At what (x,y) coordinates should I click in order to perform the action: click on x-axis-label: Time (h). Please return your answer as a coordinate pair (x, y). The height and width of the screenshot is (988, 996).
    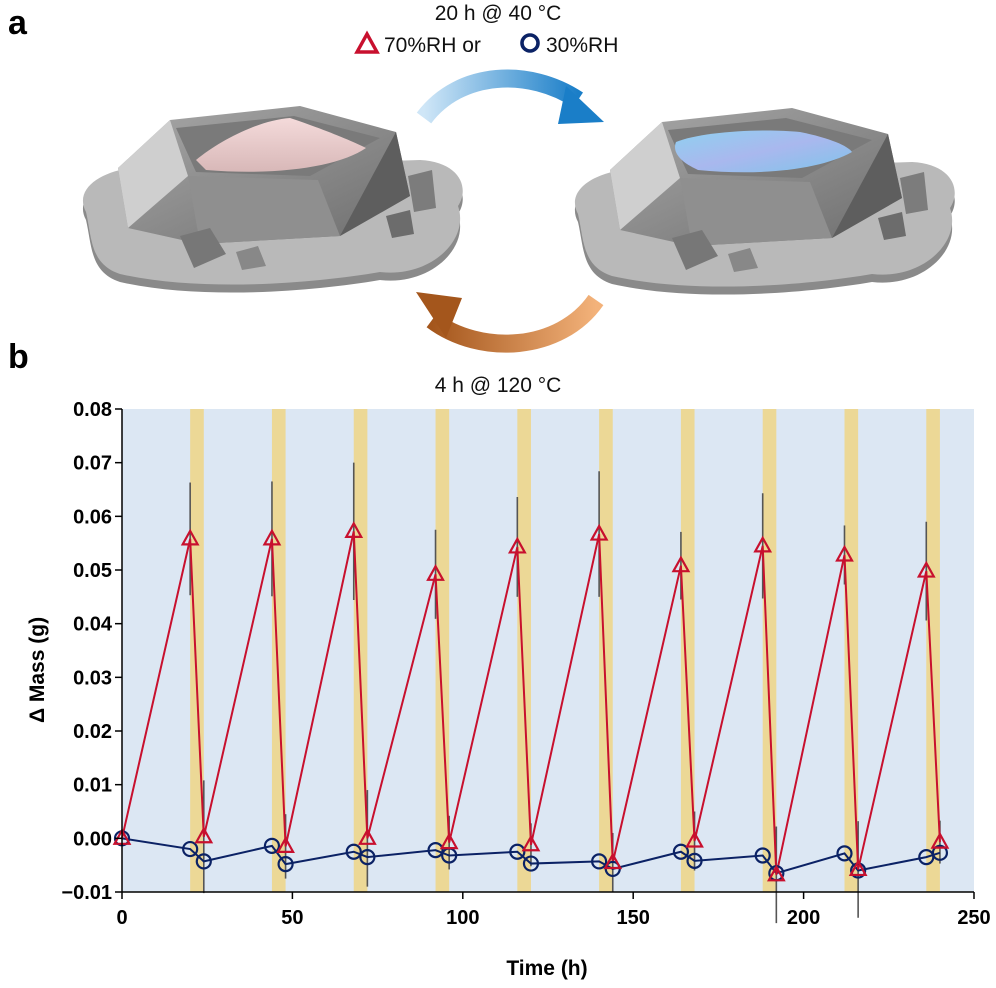
    Looking at the image, I should click on (546, 968).